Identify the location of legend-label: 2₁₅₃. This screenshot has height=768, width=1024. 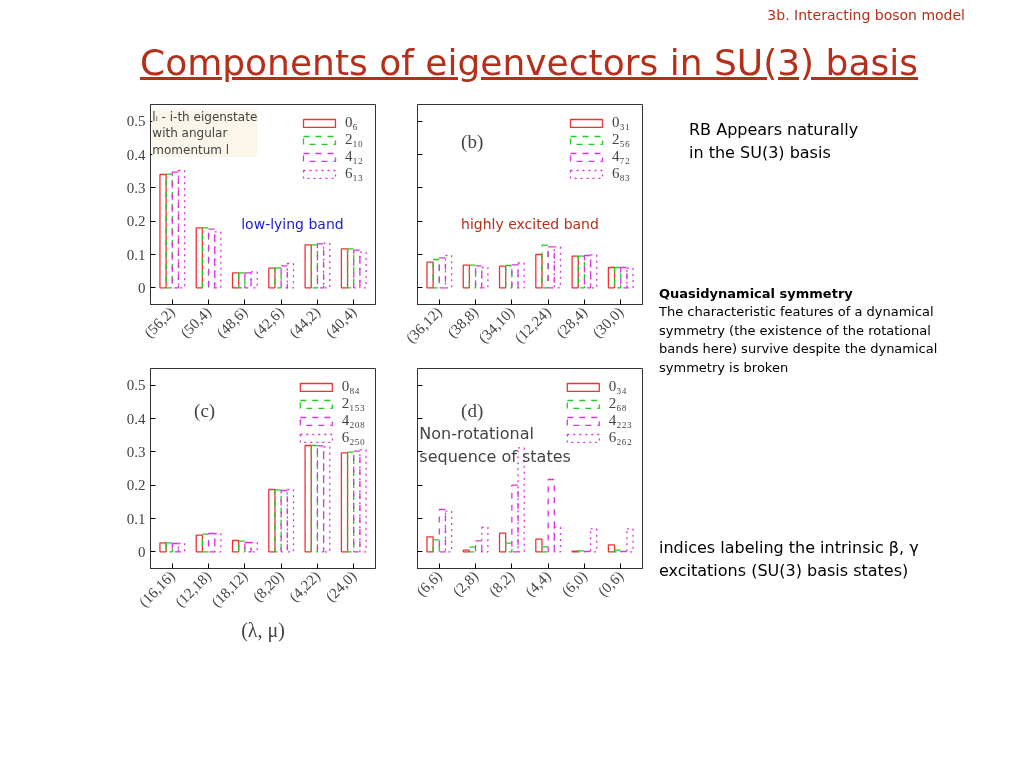
(353, 403).